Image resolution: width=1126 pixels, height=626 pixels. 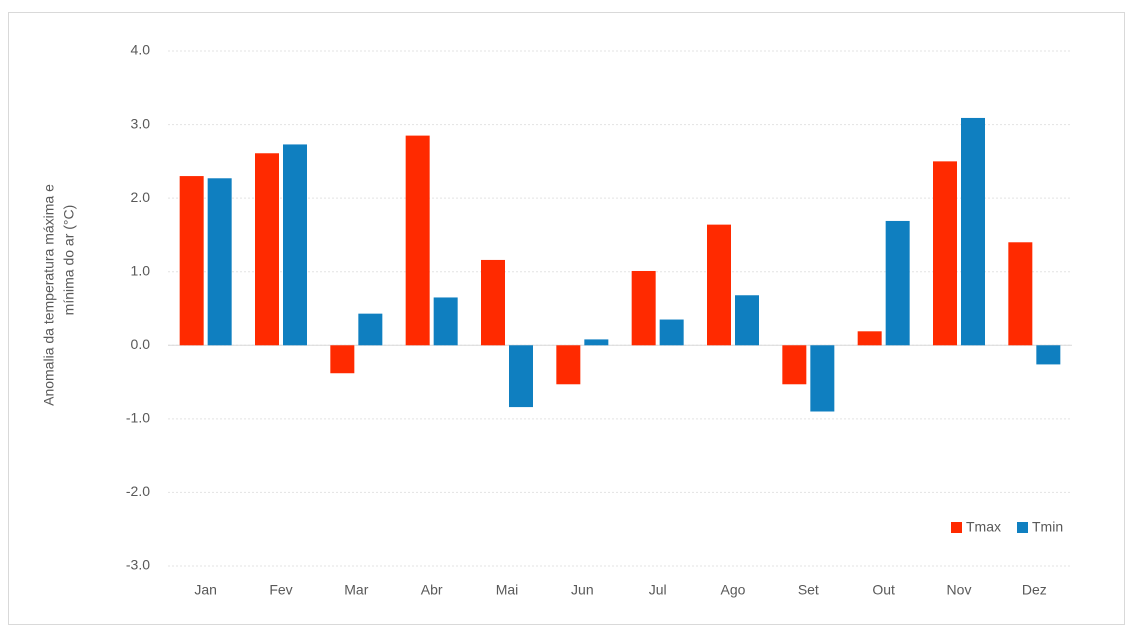 I want to click on y-tick-label: 3.0, so click(x=141, y=123).